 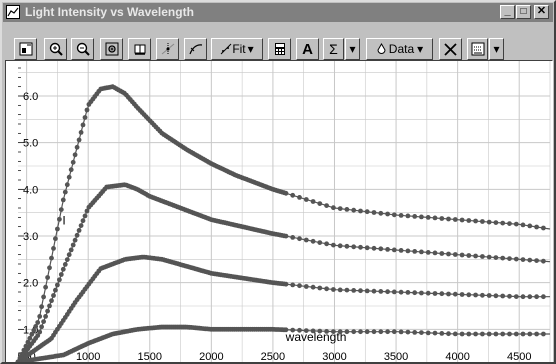 I want to click on graph-options-button, so click(x=25, y=49).